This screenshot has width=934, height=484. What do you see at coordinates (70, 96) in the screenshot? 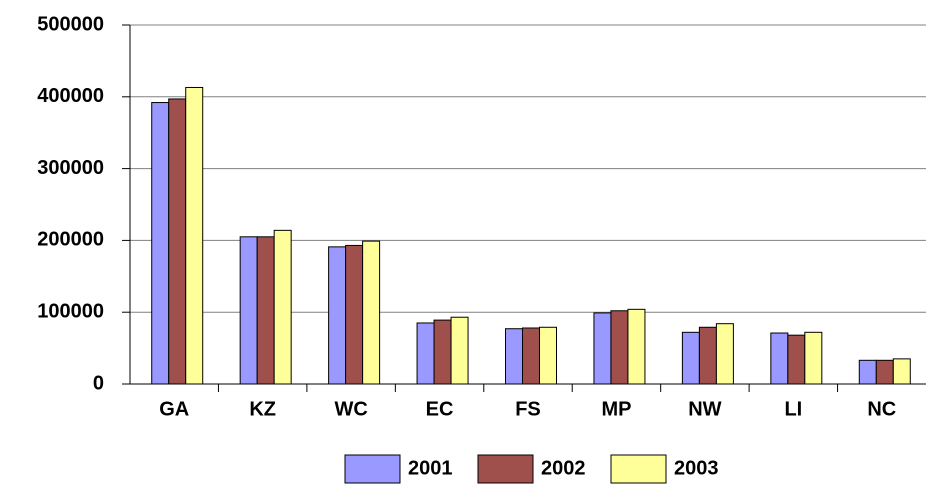
I see `y-tick-label: 400000` at bounding box center [70, 96].